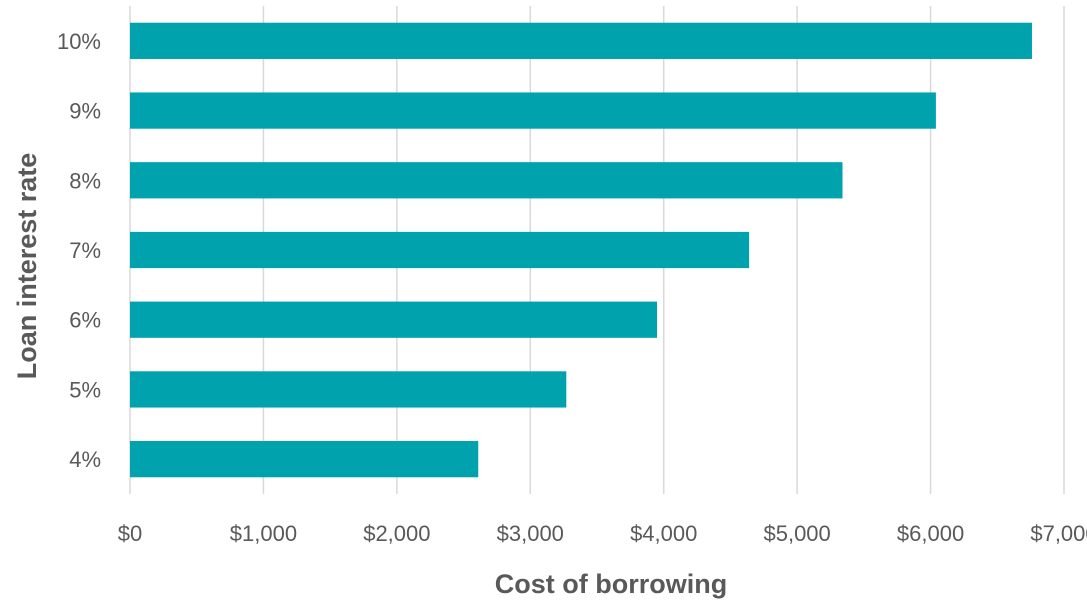 Image resolution: width=1087 pixels, height=601 pixels. What do you see at coordinates (85, 180) in the screenshot?
I see `y-tick-label: 8%` at bounding box center [85, 180].